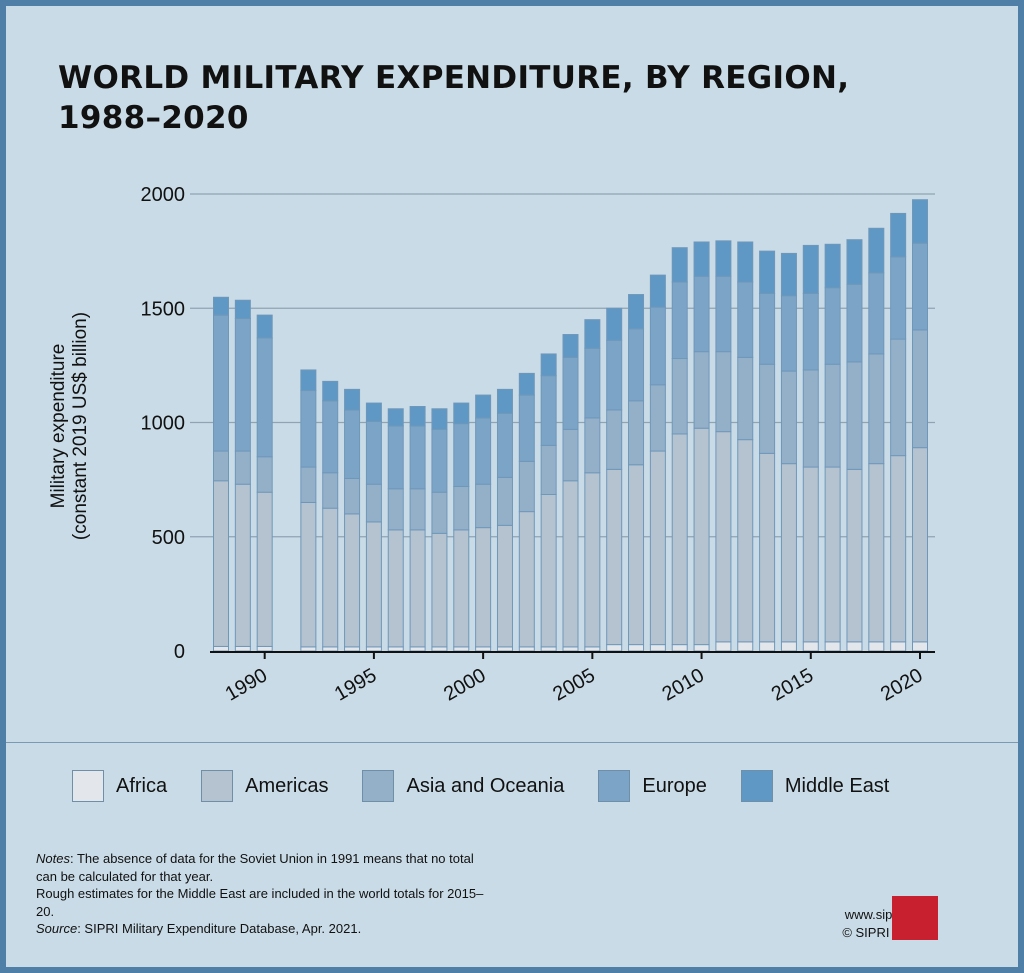 The width and height of the screenshot is (1024, 973). What do you see at coordinates (854, 415) in the screenshot?
I see `bar-segment-asia-and-oceania-2017` at bounding box center [854, 415].